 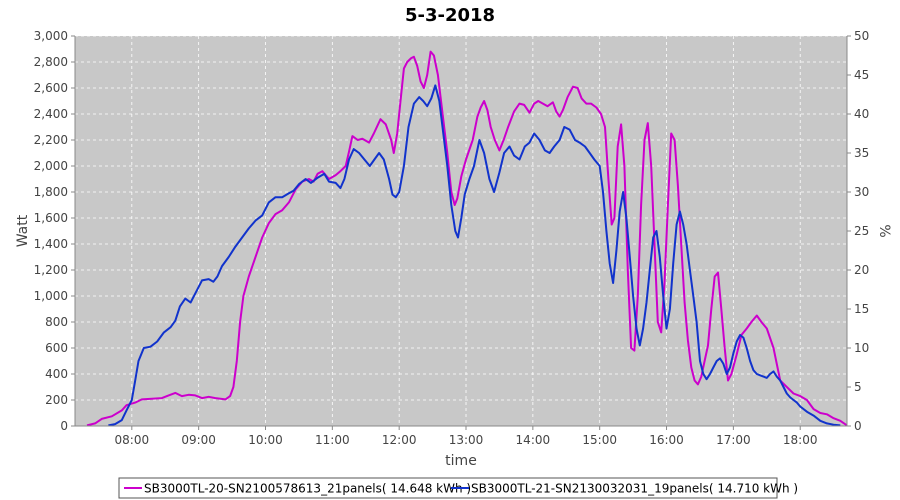 I want to click on y-tick-label: 400, so click(x=56, y=374).